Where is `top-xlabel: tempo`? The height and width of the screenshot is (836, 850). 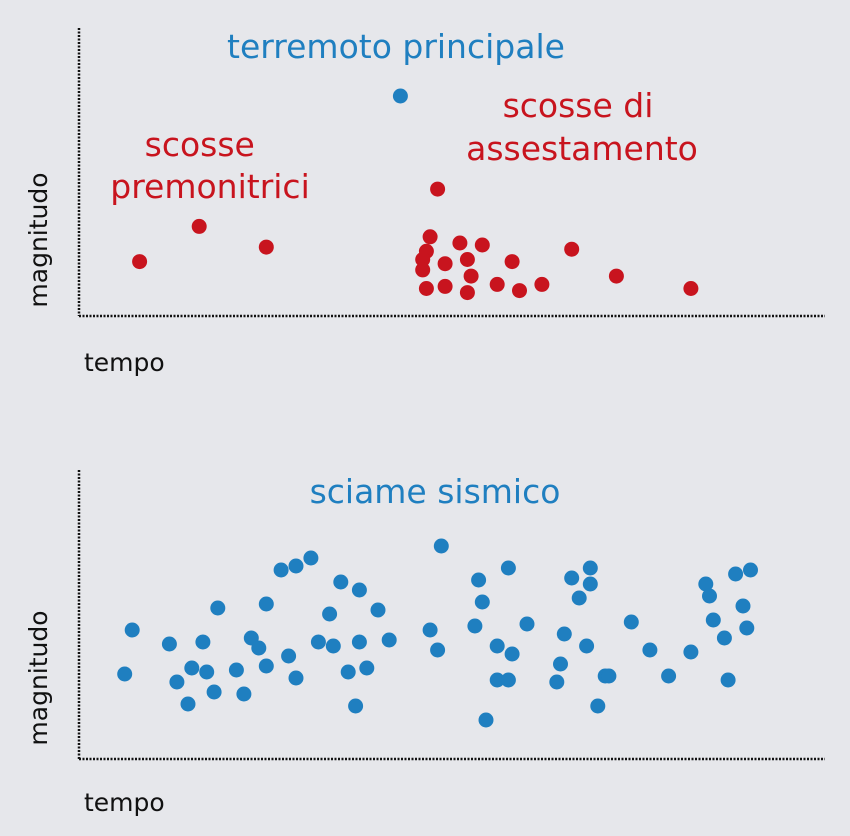
top-xlabel: tempo is located at coordinates (124, 362).